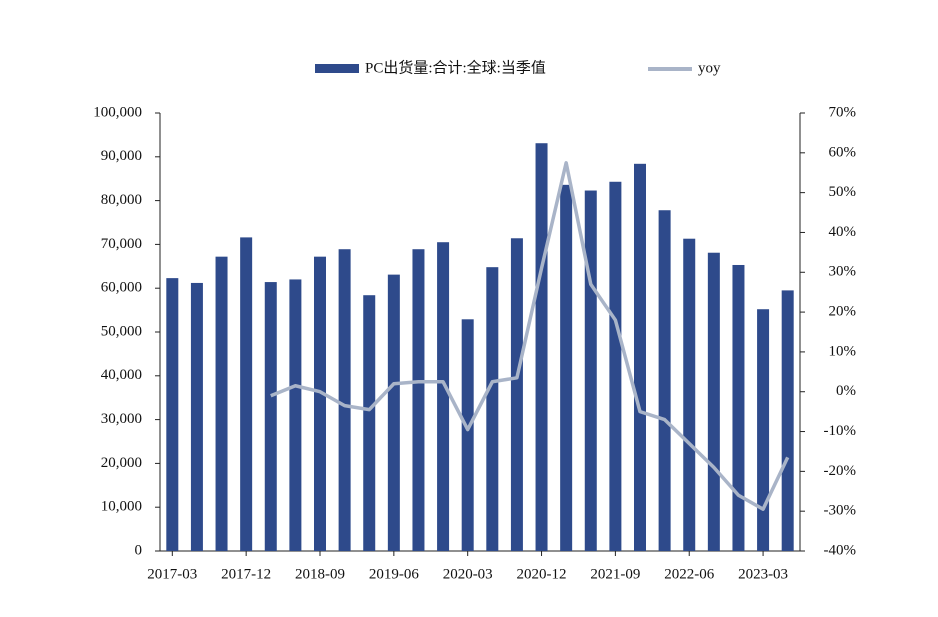  I want to click on y2-tick-label: 60%, so click(843, 152).